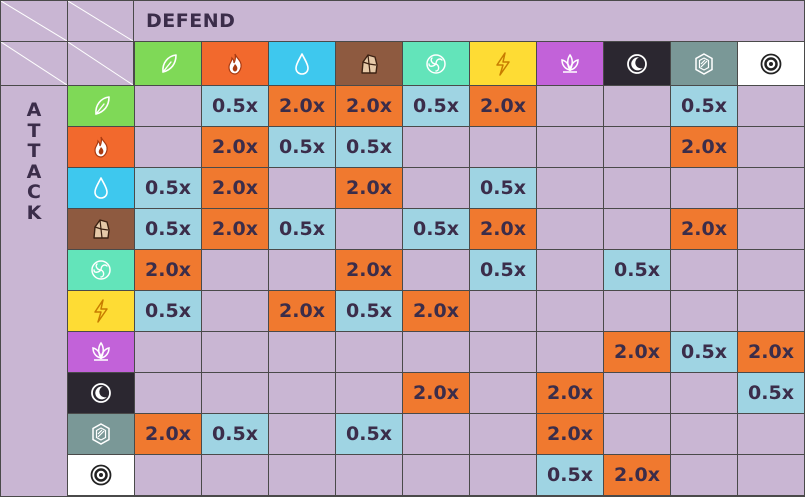 The height and width of the screenshot is (497, 805). I want to click on defend-header-rock, so click(369, 63).